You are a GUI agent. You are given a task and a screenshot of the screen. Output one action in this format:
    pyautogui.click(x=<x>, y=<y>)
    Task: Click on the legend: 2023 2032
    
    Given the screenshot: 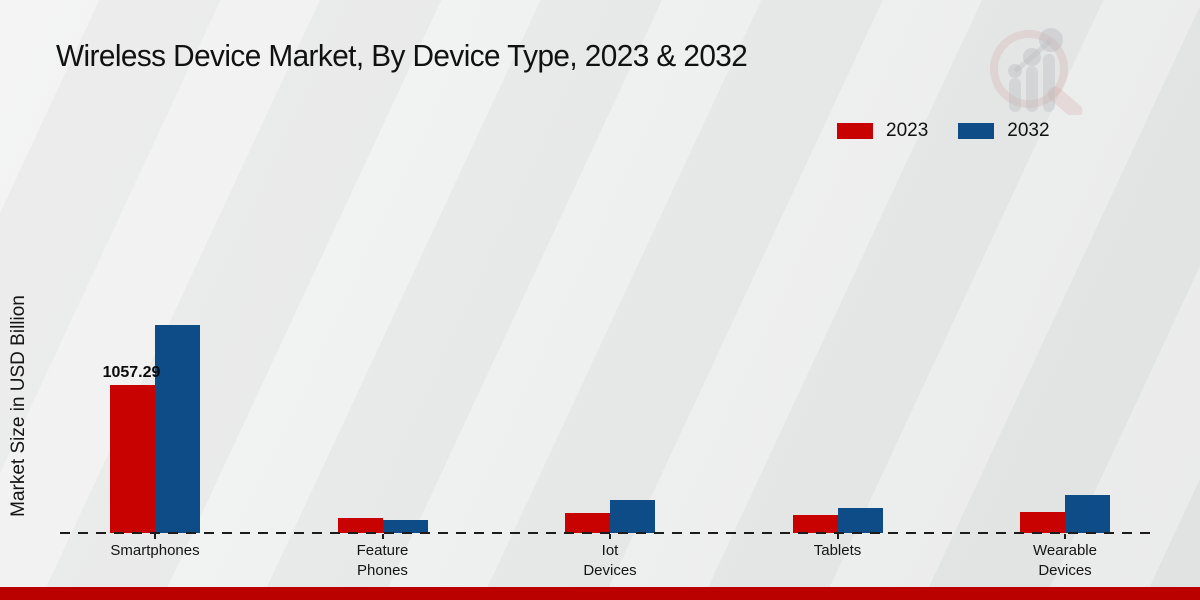 What is the action you would take?
    pyautogui.click(x=943, y=131)
    